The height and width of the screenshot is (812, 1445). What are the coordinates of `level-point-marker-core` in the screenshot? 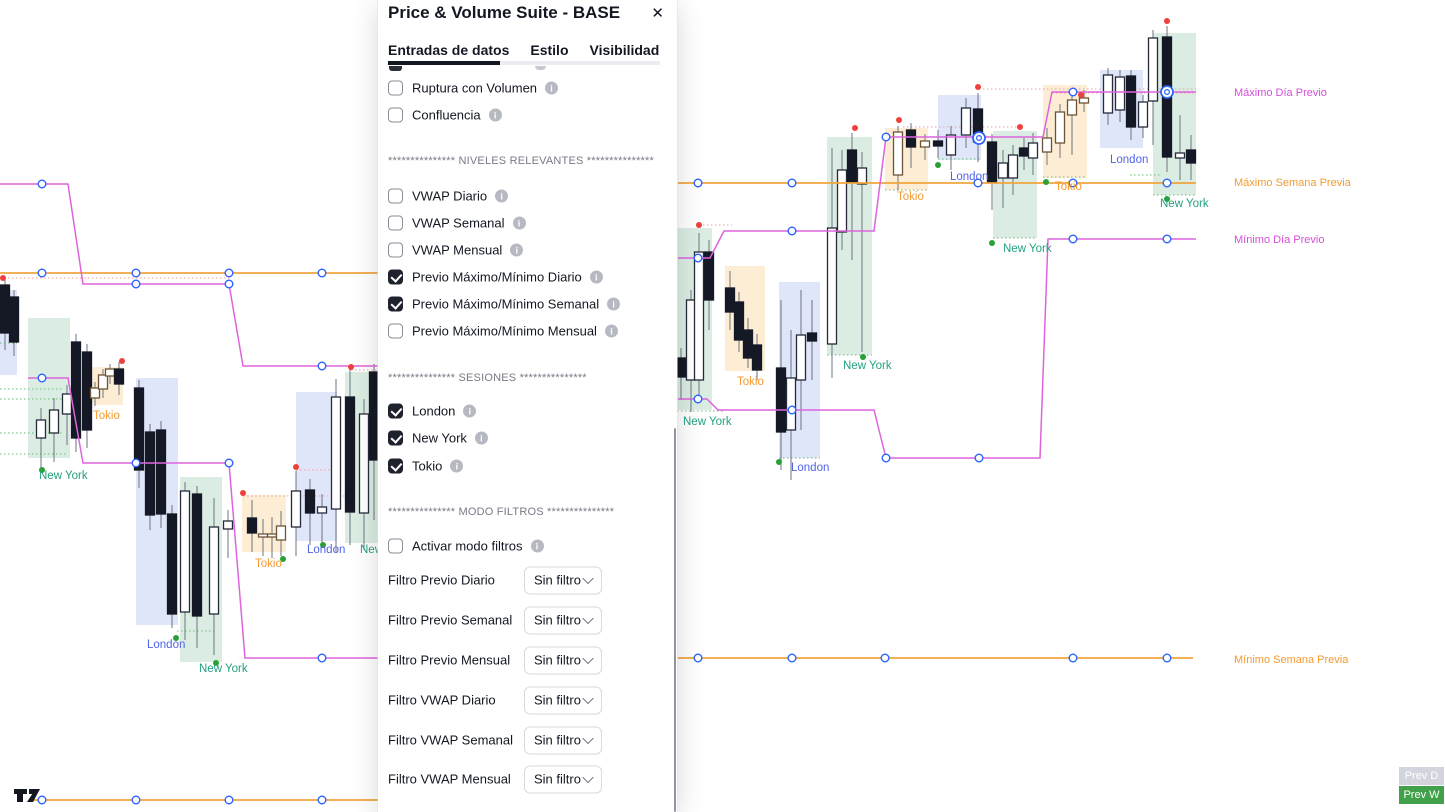 It's located at (978, 138).